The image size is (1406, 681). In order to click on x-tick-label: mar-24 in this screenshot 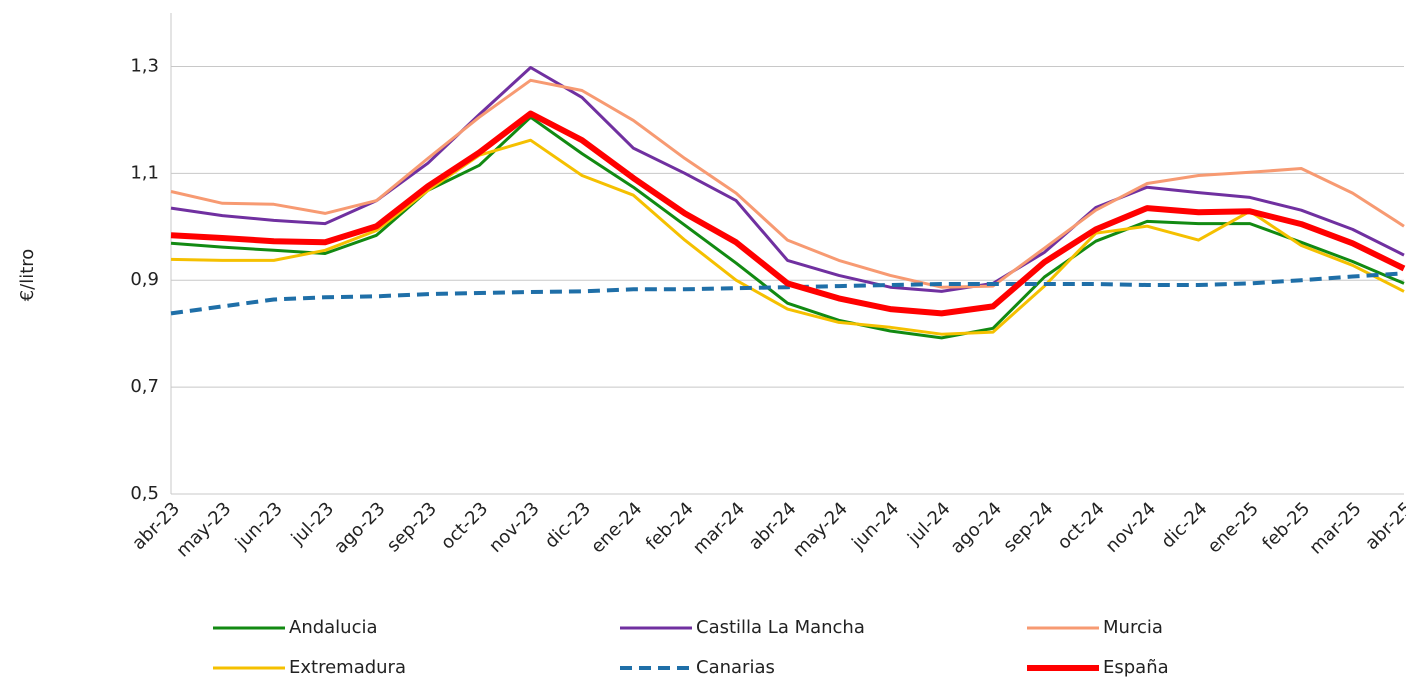, I will do `click(719, 528)`.